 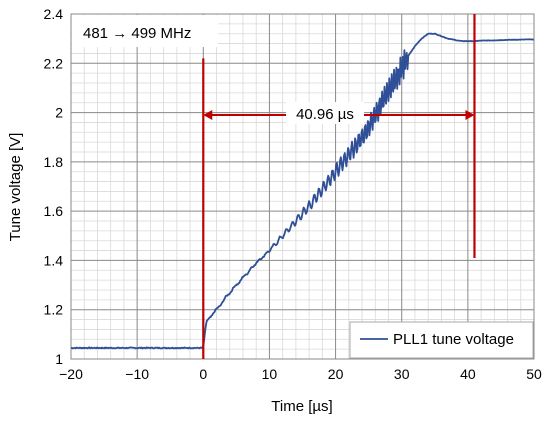 I want to click on y-axis-label: Tune voltage [V], so click(x=15, y=187).